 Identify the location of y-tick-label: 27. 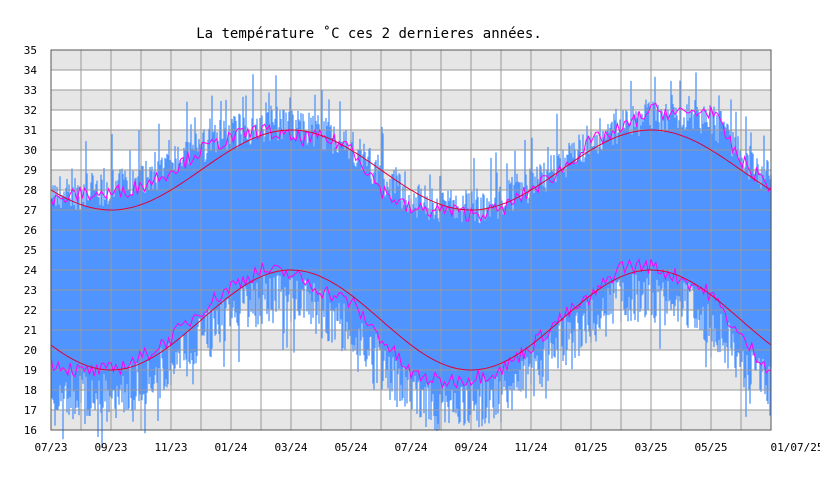
(30, 210).